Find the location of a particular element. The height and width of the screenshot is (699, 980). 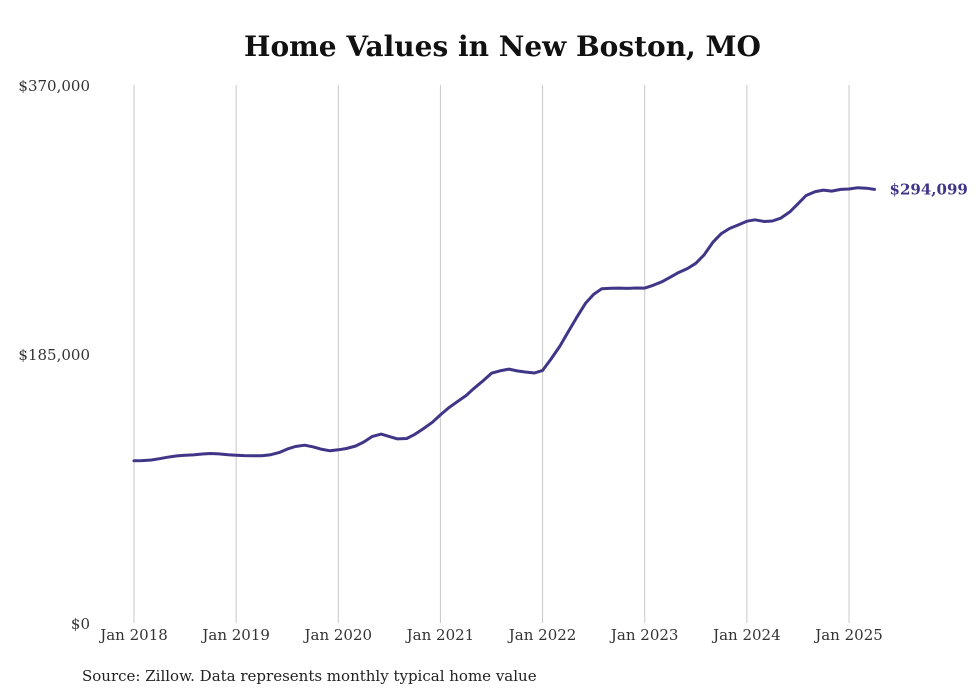

x-tick-label: Jan 2024 is located at coordinates (746, 635).